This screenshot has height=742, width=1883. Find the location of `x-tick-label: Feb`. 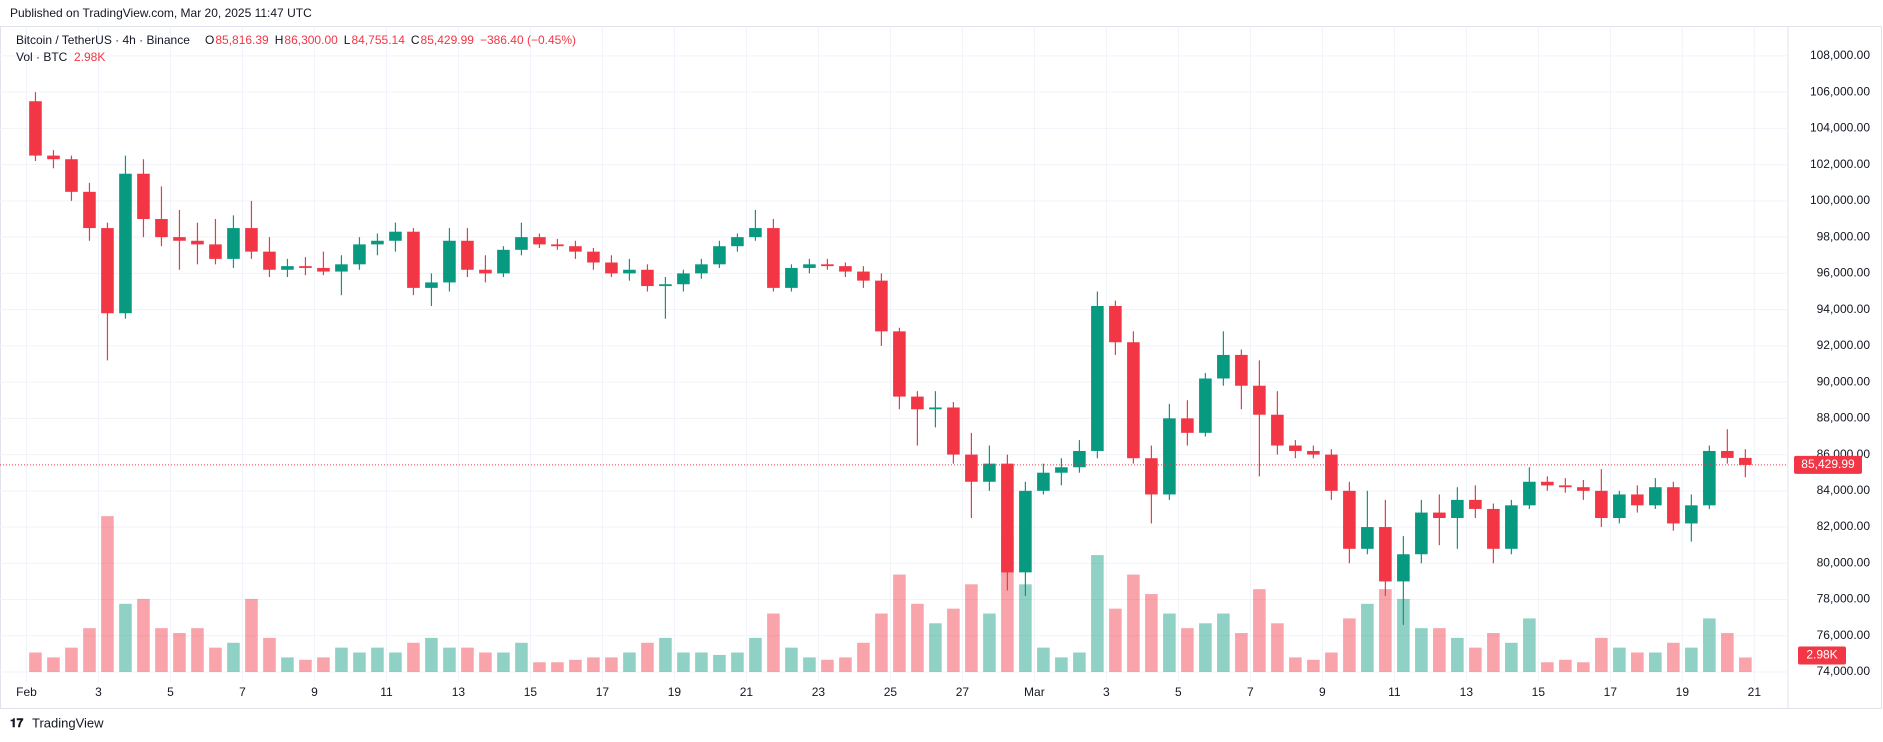

x-tick-label: Feb is located at coordinates (26, 692).